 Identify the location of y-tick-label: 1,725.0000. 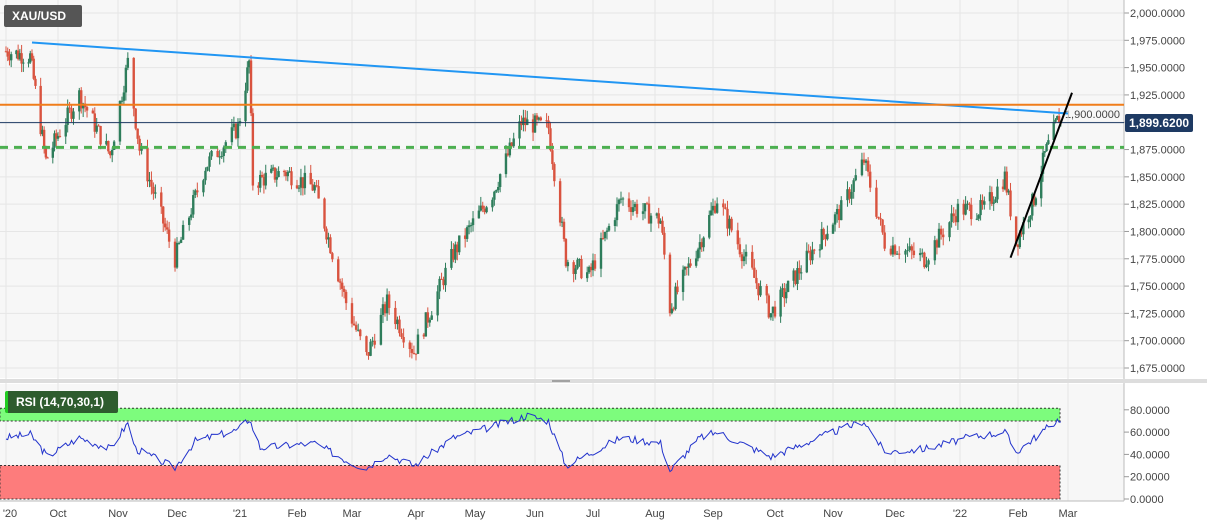
(1157, 314).